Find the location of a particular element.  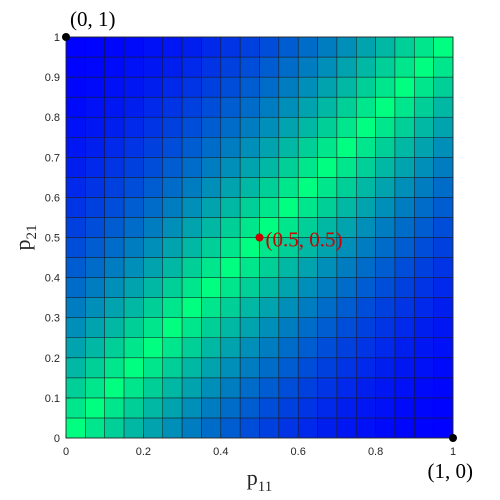

y-tick-label: 0 is located at coordinates (57, 439).